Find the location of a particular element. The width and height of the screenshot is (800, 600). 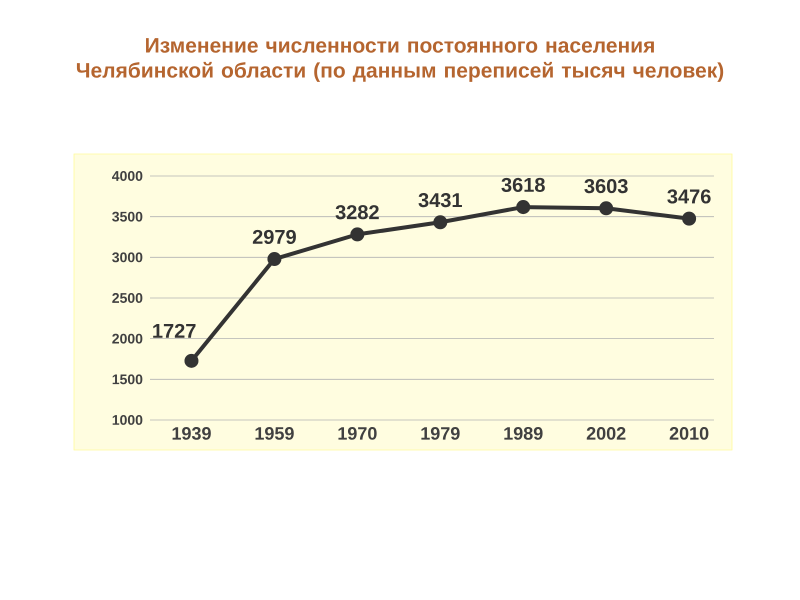

y-tick-label: 1000 is located at coordinates (127, 420).